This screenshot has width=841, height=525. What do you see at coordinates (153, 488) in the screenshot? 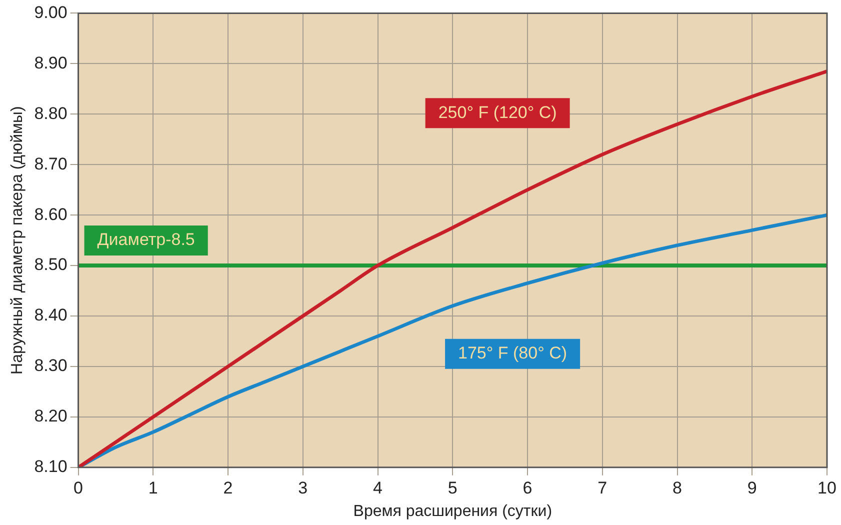
I see `x-tick-label: 1` at bounding box center [153, 488].